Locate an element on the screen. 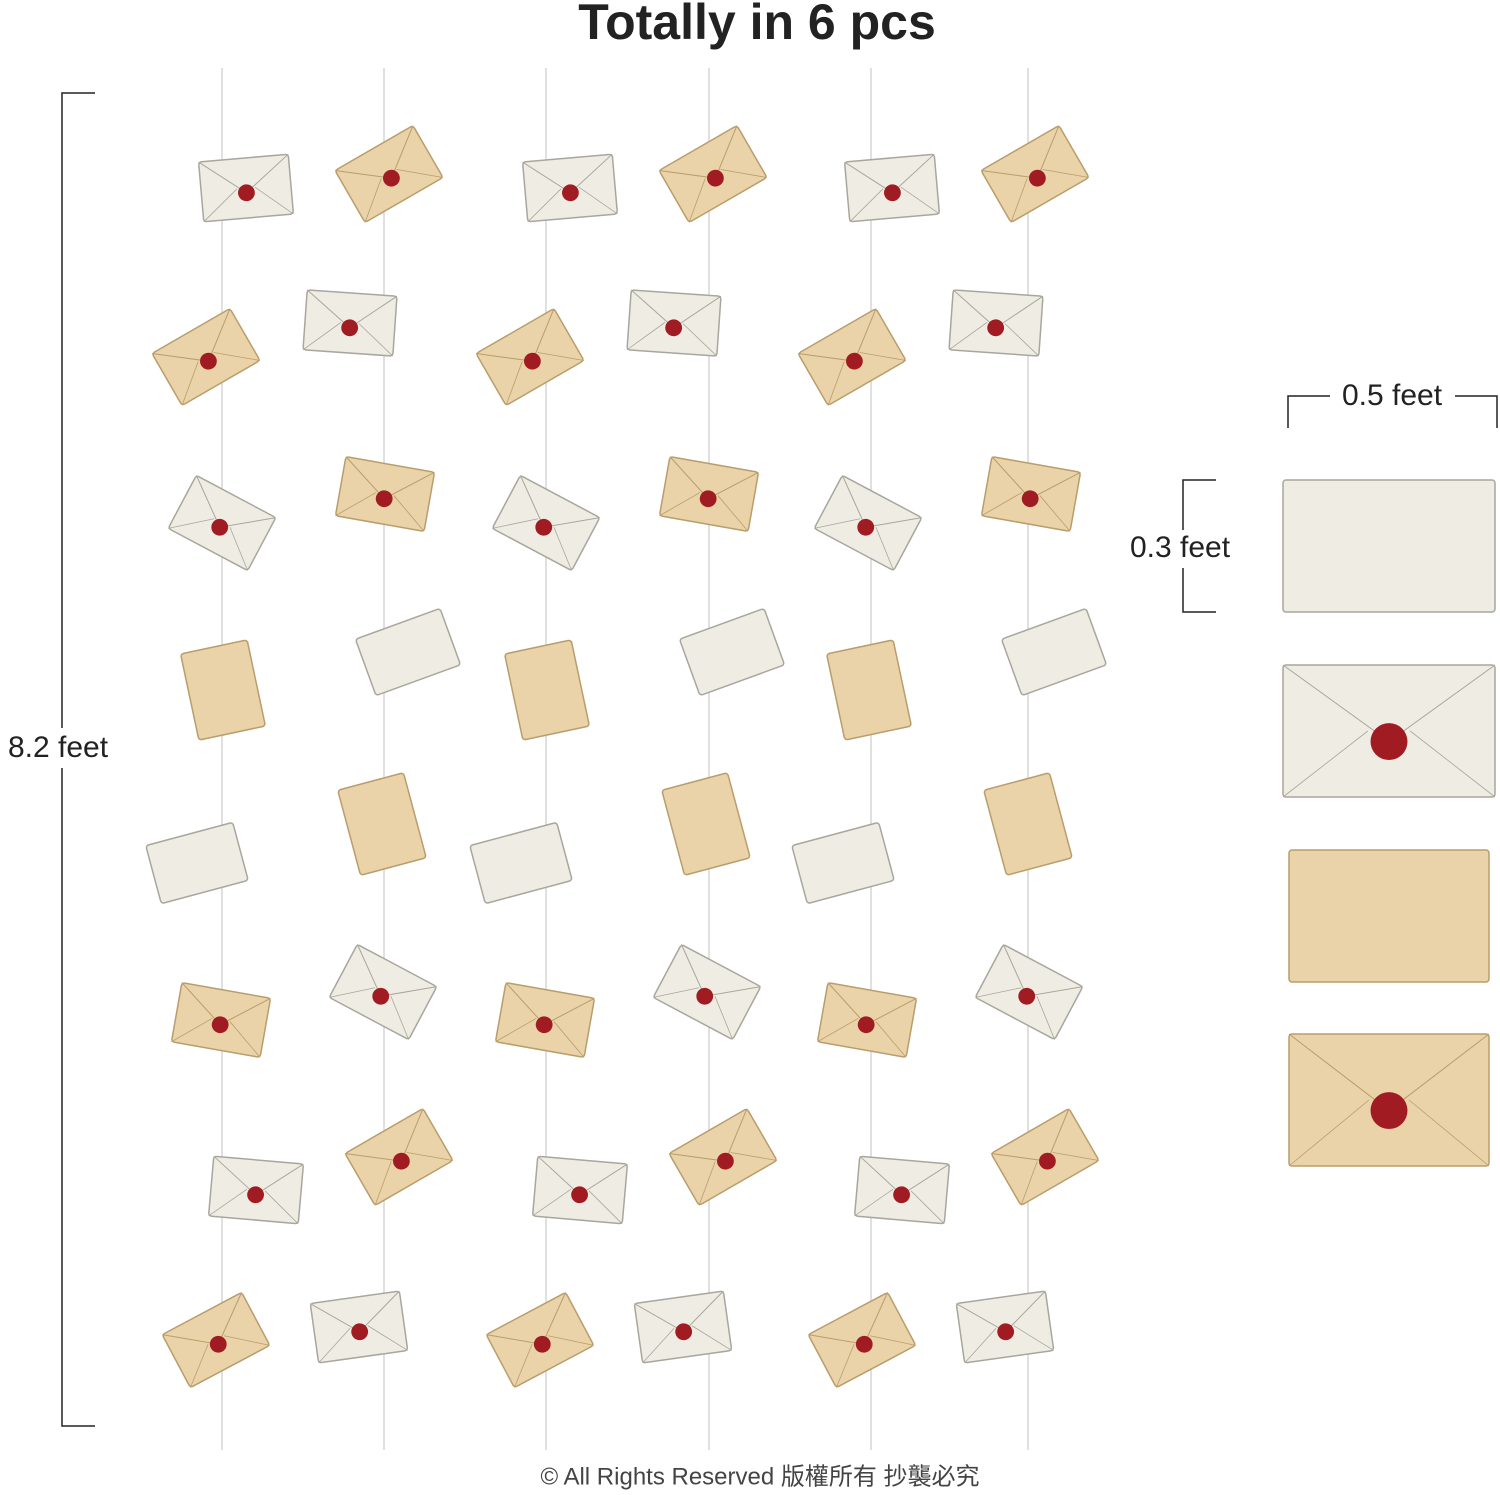 This screenshot has height=1495, width=1500. width-label: 0.5 feet is located at coordinates (1392, 395).